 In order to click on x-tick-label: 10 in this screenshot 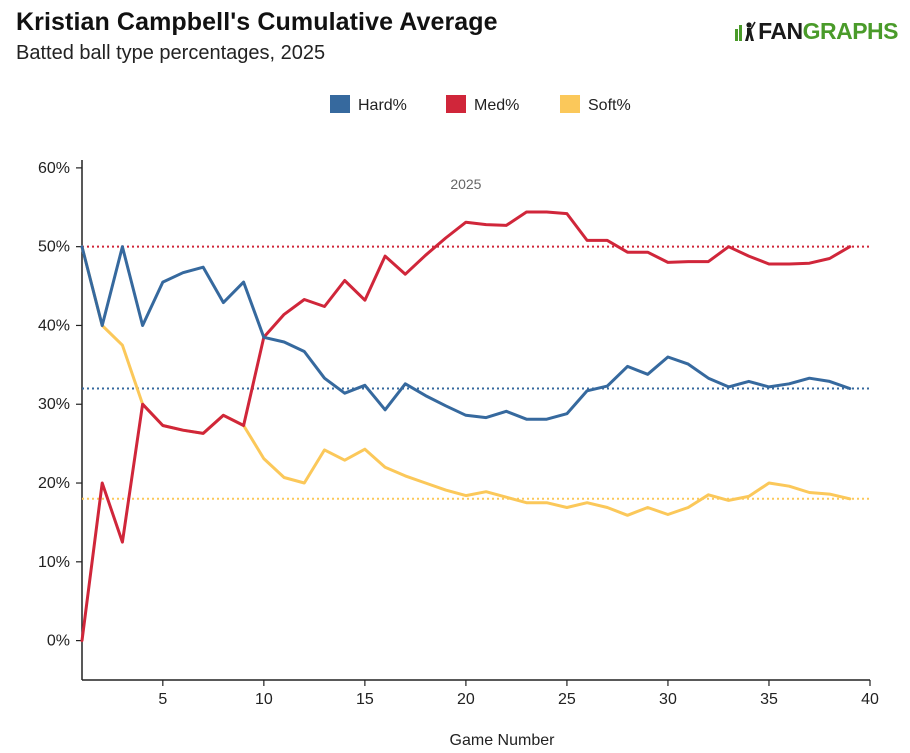, I will do `click(264, 699)`.